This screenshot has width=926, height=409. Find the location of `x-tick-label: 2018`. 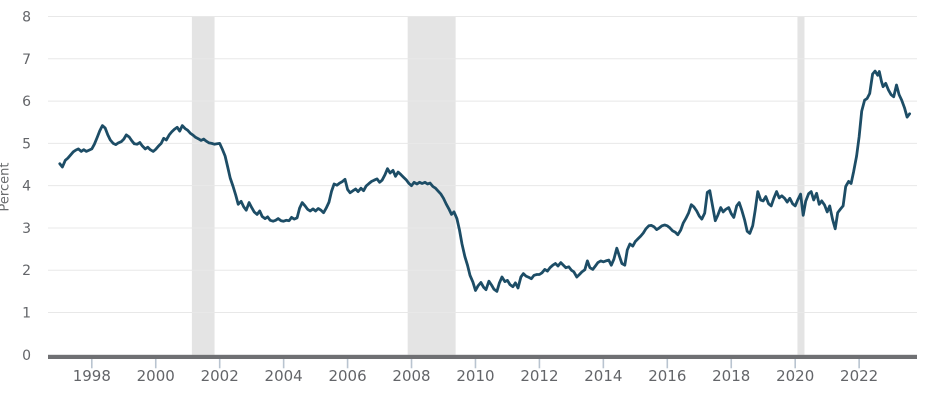

x-tick-label: 2018 is located at coordinates (731, 376).